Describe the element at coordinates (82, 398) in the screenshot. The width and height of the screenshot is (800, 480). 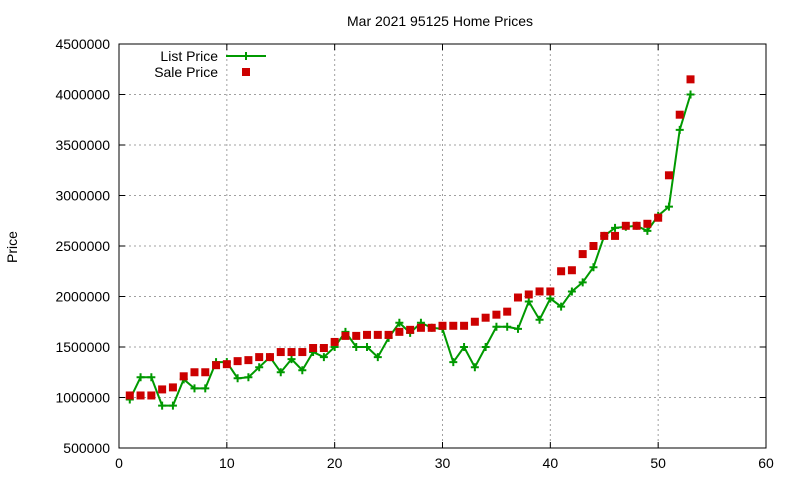
I see `y-tick-label: 1000000` at that location.